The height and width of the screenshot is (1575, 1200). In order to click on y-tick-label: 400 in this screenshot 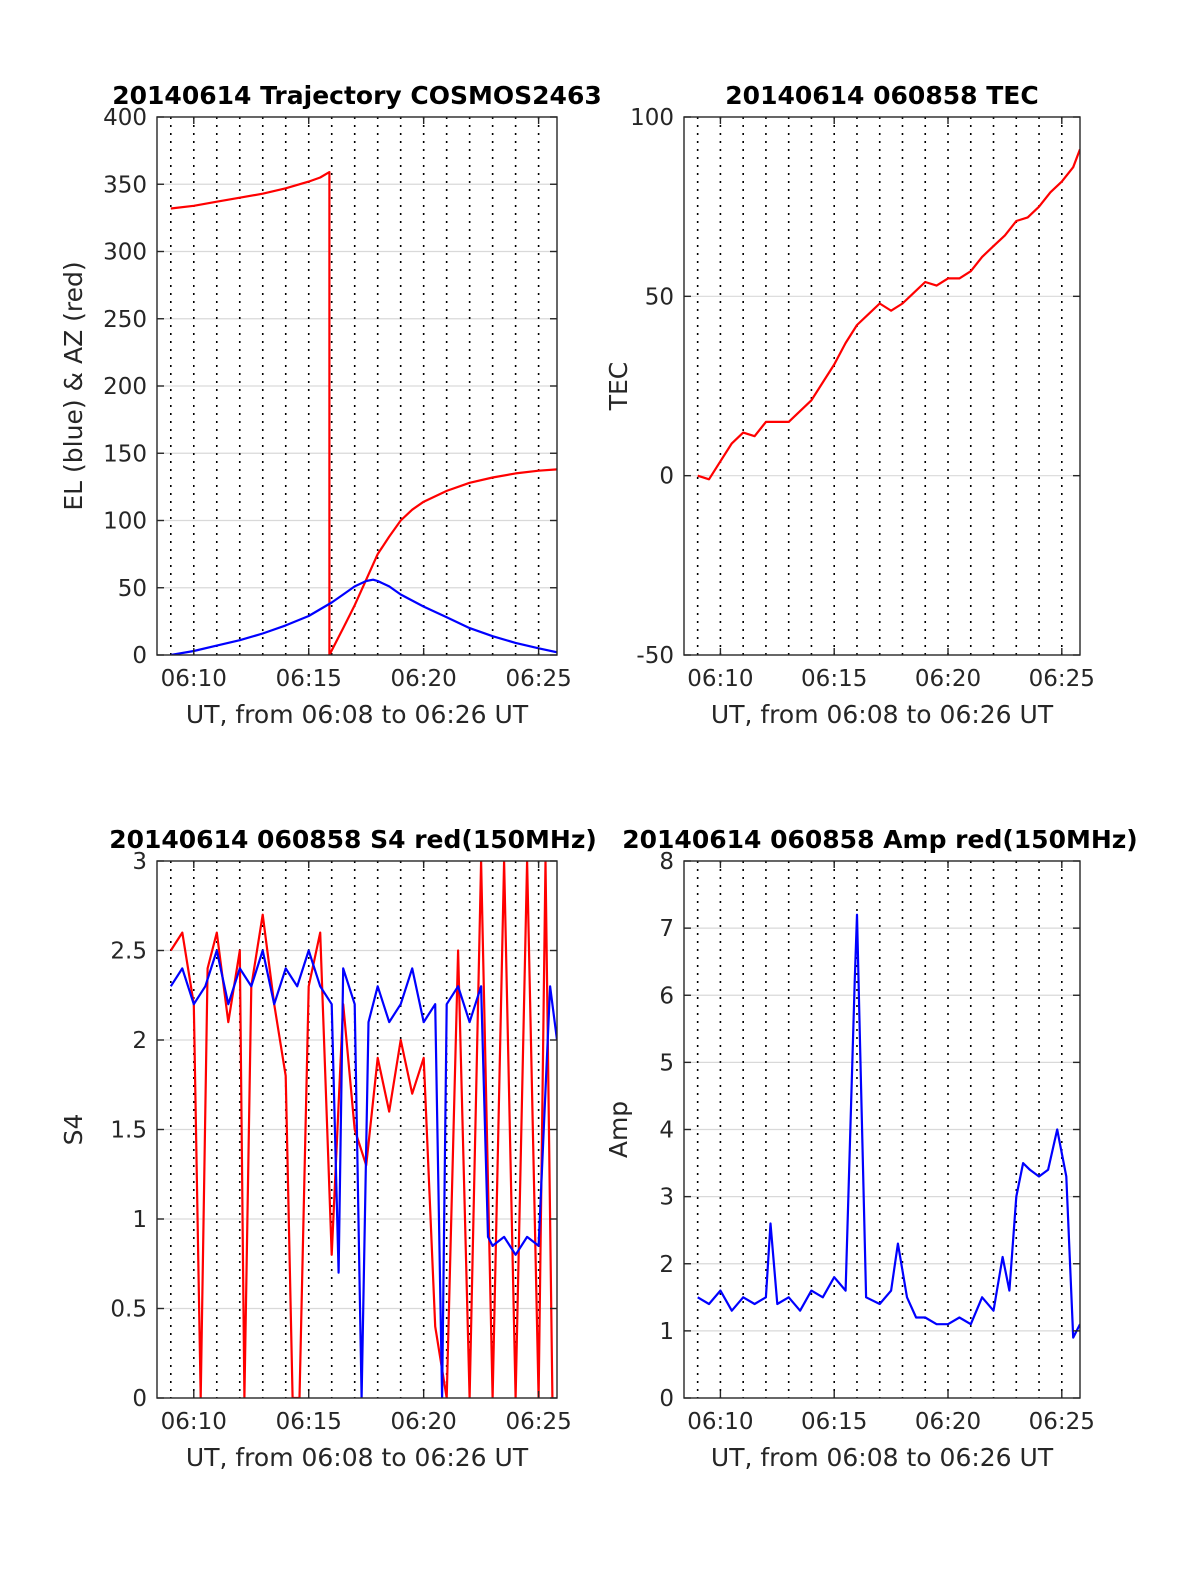, I will do `click(125, 118)`.